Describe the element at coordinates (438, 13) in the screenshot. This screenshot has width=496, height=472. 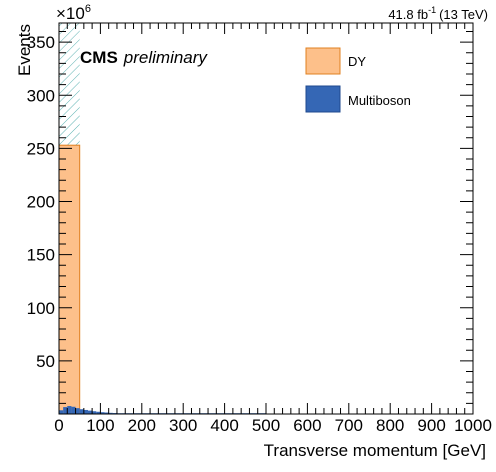
I see `lumi-label: 41.8 fb-1 (13 TeV)` at that location.